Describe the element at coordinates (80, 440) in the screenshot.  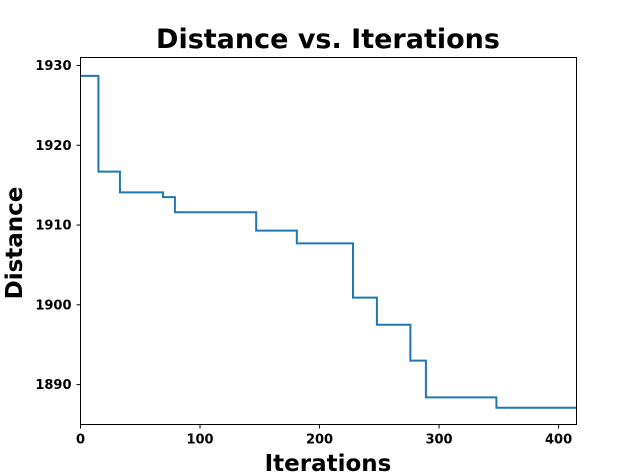
I see `x-tick-label: 0` at that location.